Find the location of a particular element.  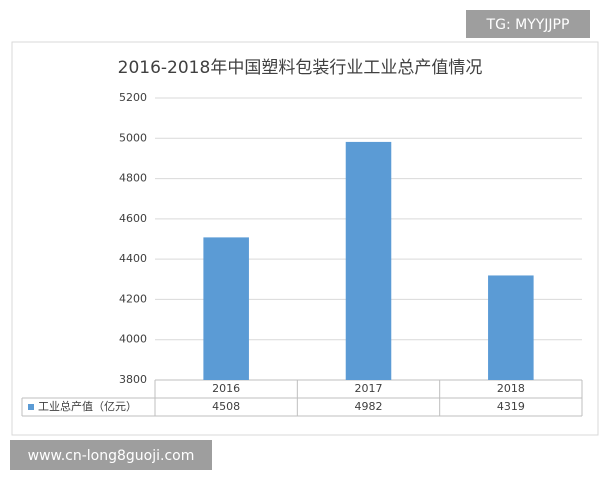

y-tick-label: 4200 is located at coordinates (133, 298).